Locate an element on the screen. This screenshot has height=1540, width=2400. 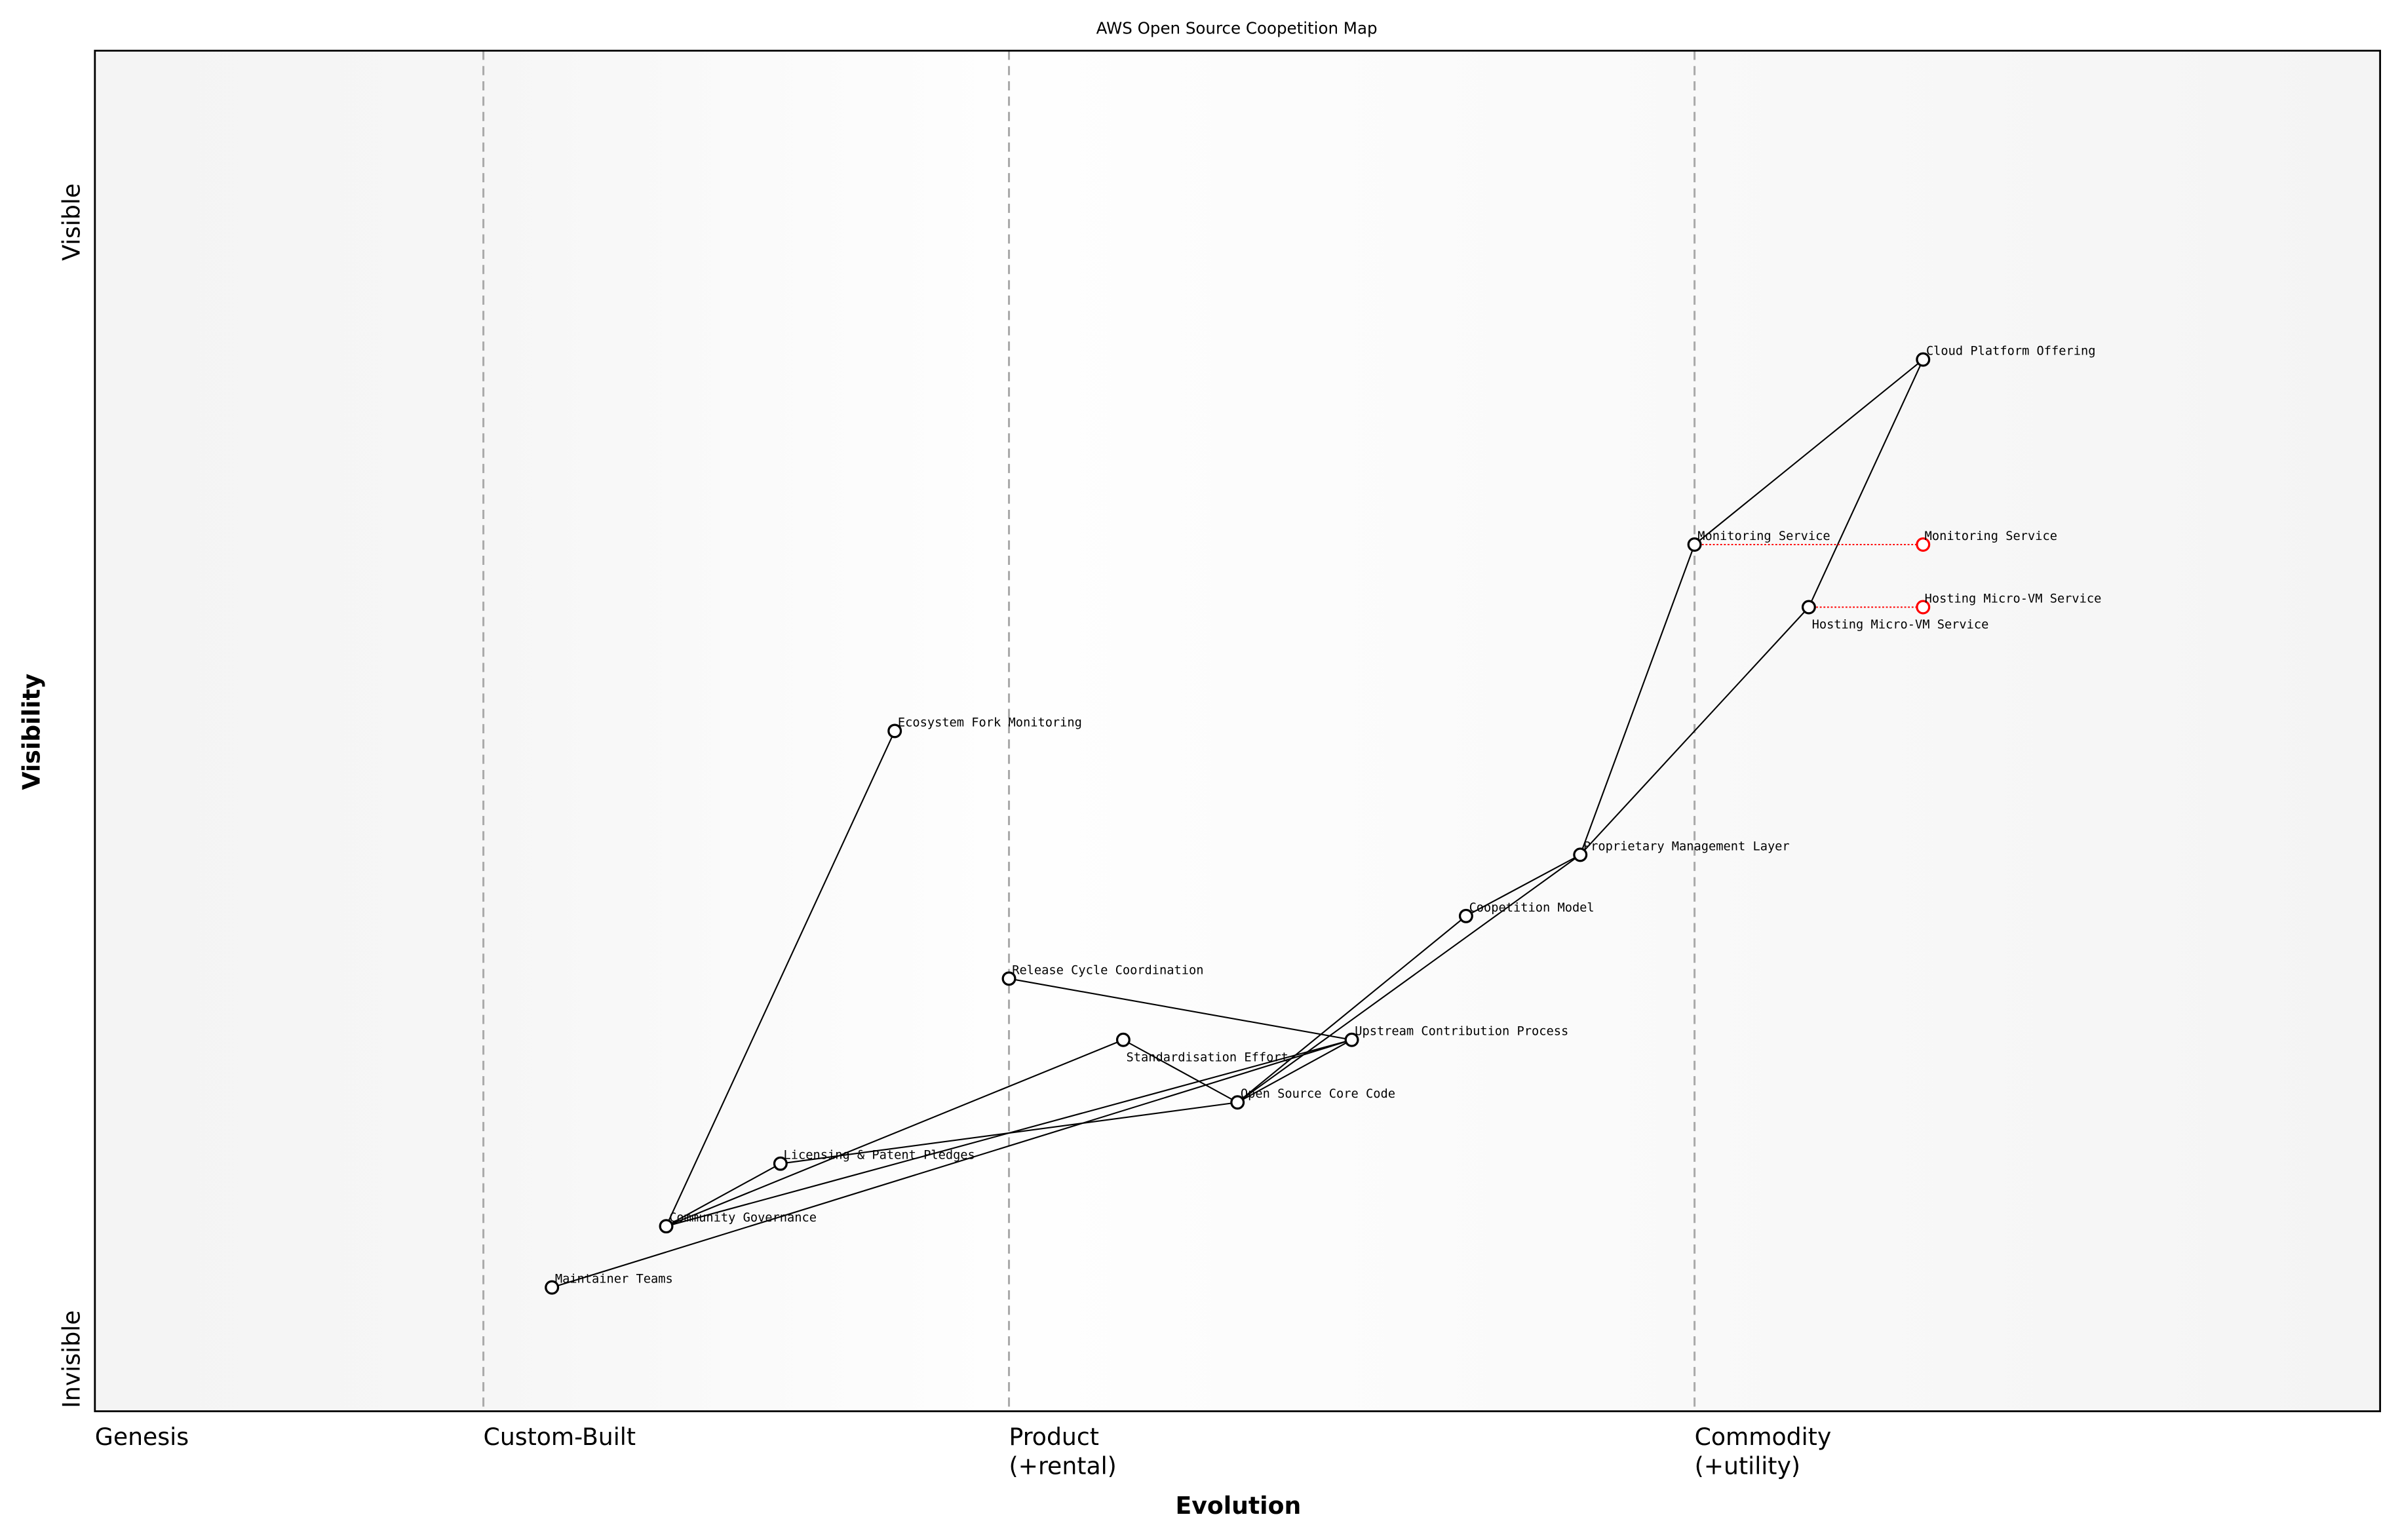
node-hosting is located at coordinates (1808, 607).